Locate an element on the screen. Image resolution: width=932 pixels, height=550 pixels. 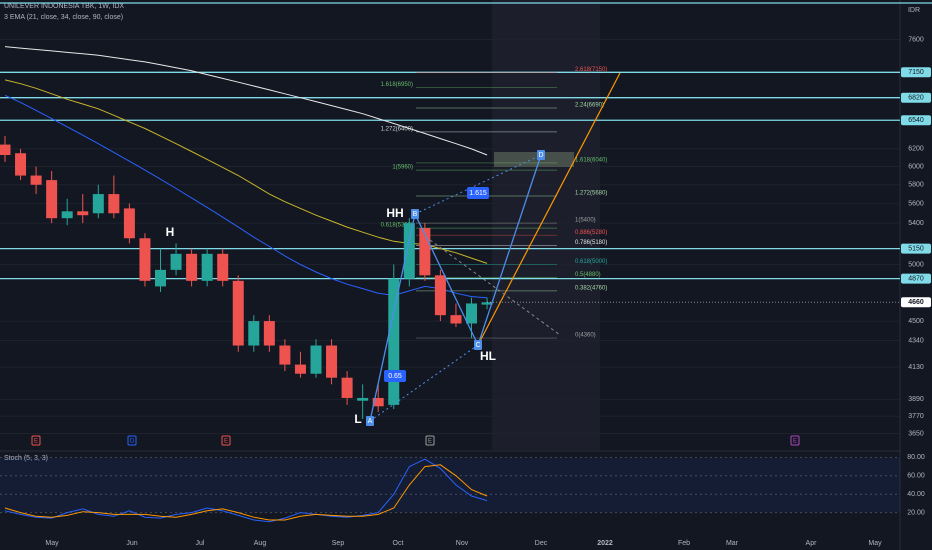
level-label: 5150 is located at coordinates (916, 248).